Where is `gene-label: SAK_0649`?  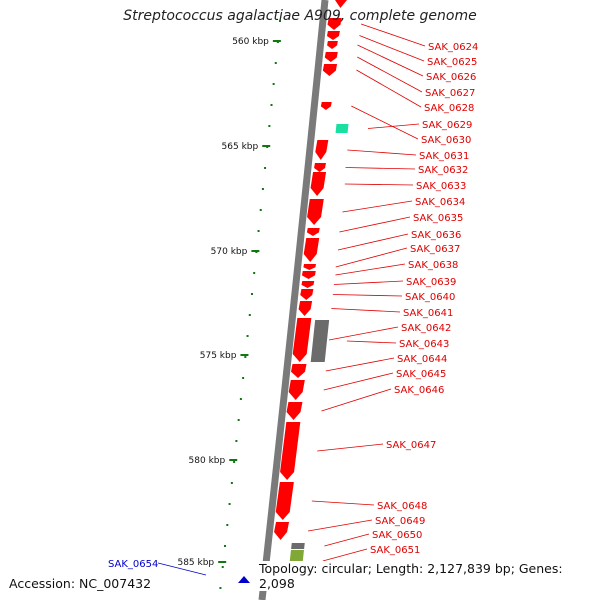
gene-label: SAK_0649 is located at coordinates (400, 521).